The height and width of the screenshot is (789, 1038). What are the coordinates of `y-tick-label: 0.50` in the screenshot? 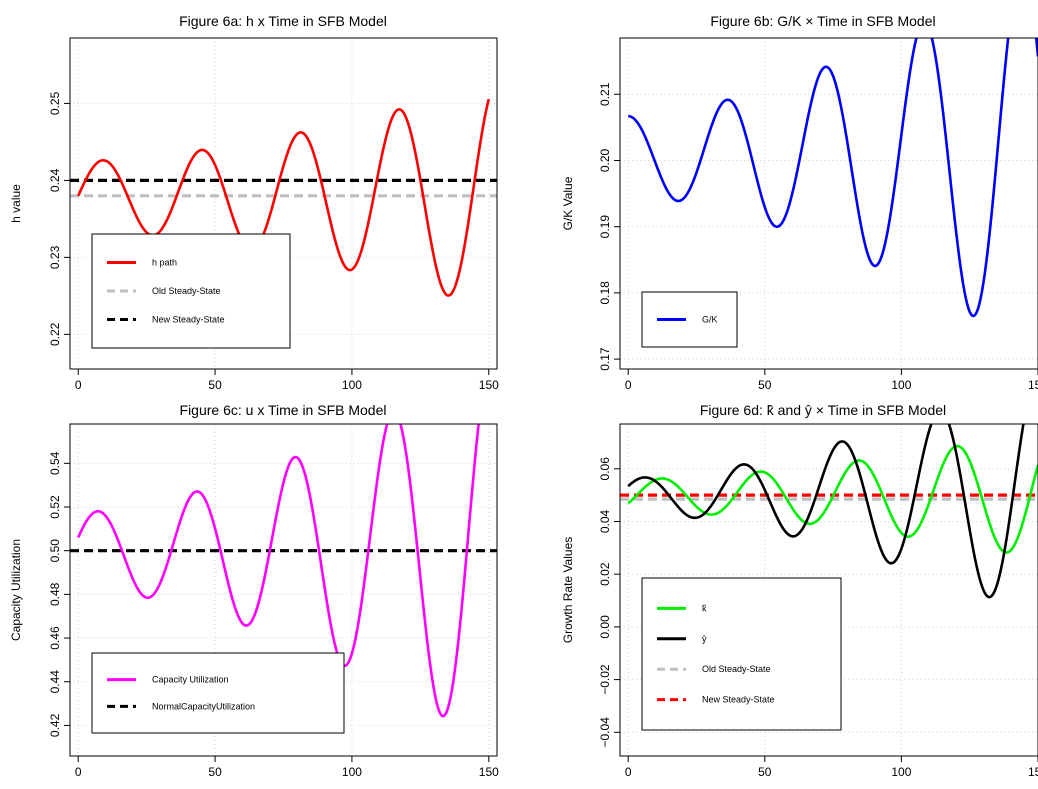 It's located at (55, 551).